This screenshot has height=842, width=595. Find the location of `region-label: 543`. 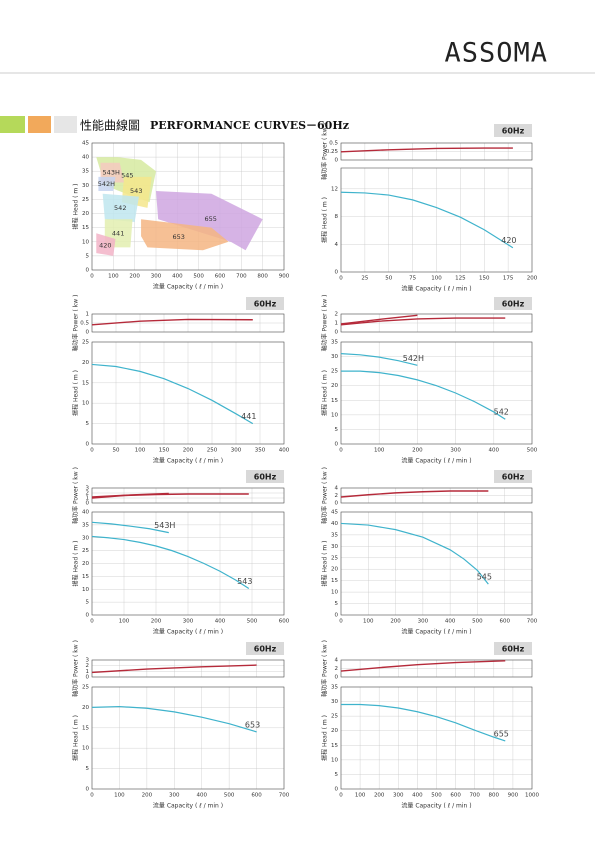

region-label: 543 is located at coordinates (136, 191).